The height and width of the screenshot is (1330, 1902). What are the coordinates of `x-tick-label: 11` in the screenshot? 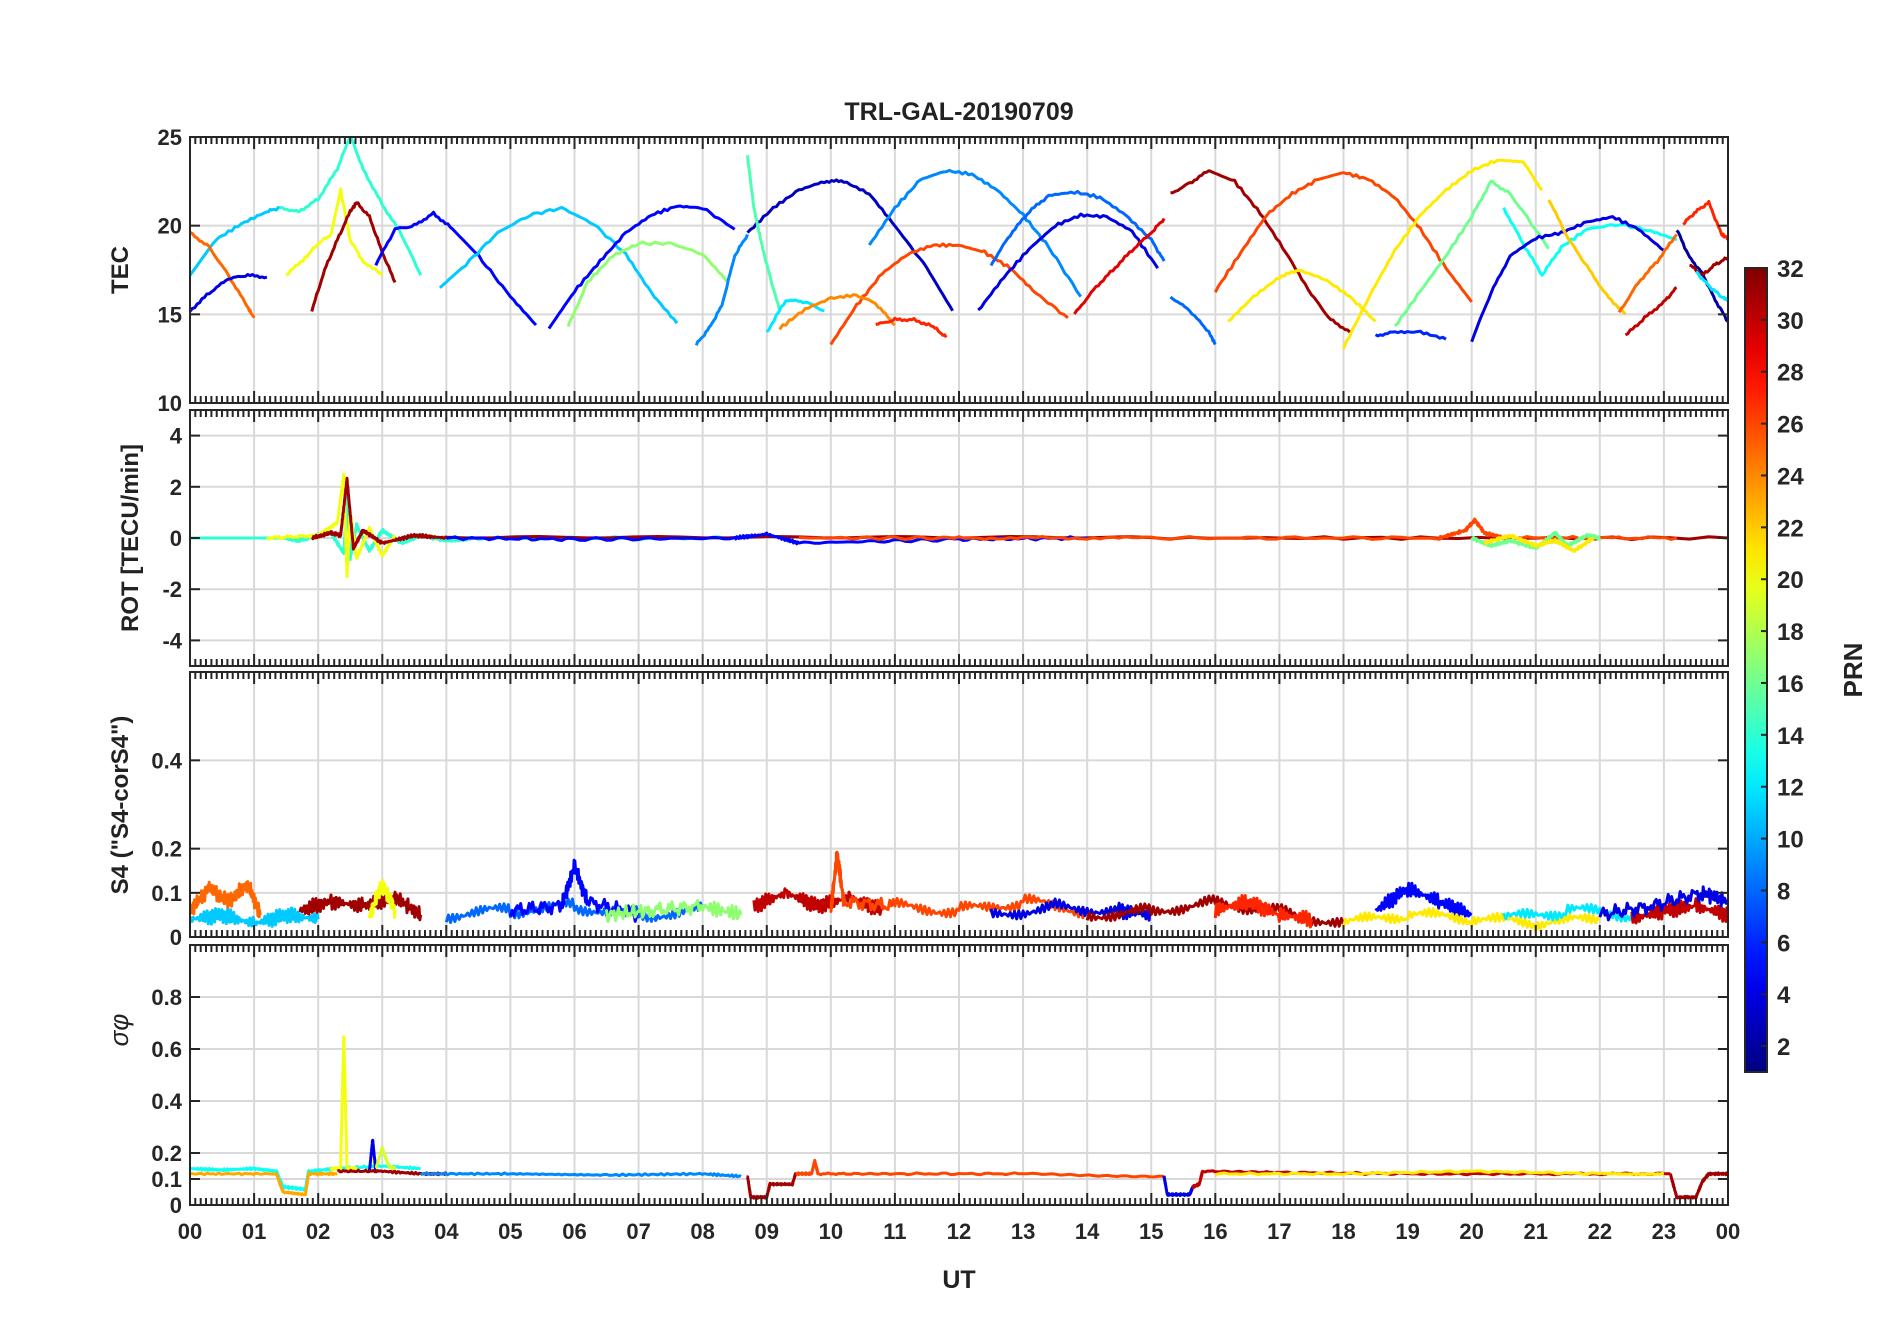 It's located at (894, 1231).